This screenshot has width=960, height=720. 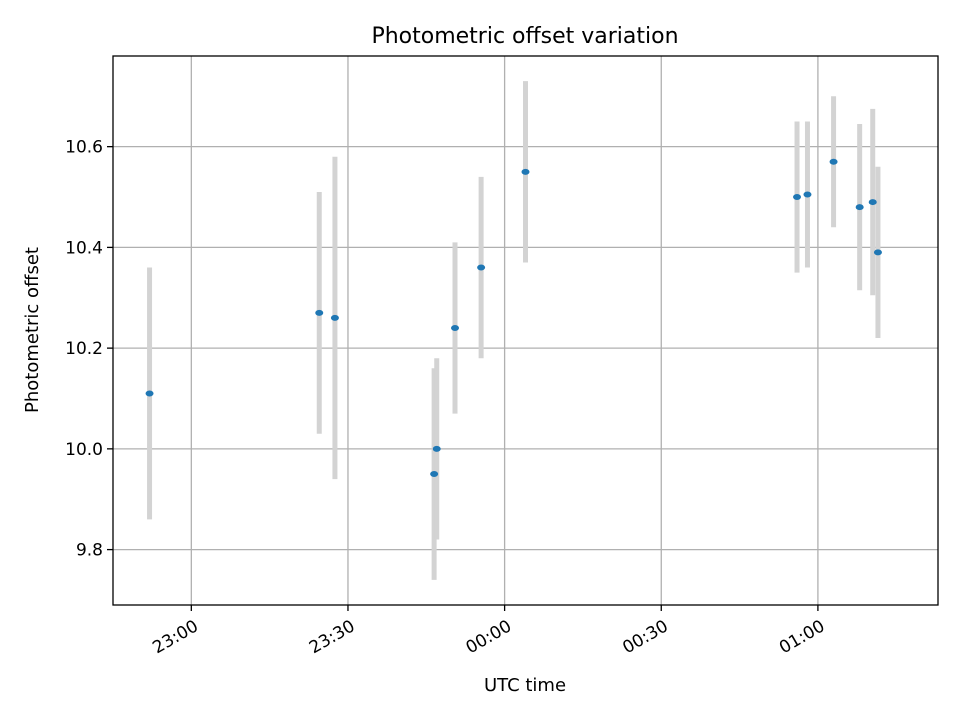 I want to click on y-axis-ticks: 9.8 10.0 10.2 10.4 10.6, so click(x=89, y=349).